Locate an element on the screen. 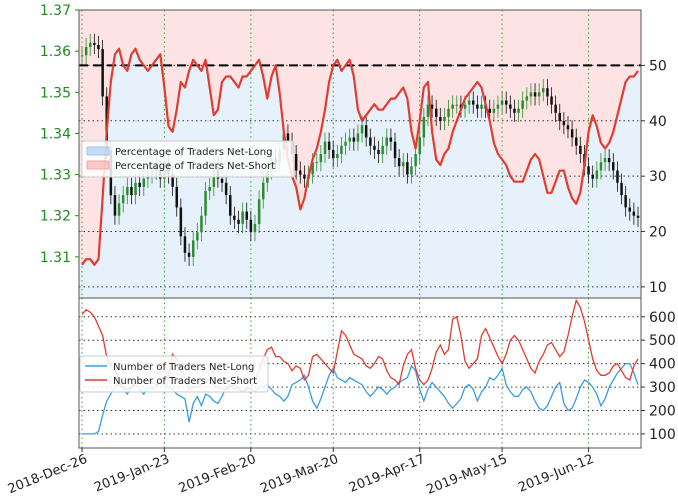  legend-top-box is located at coordinates (188, 159).